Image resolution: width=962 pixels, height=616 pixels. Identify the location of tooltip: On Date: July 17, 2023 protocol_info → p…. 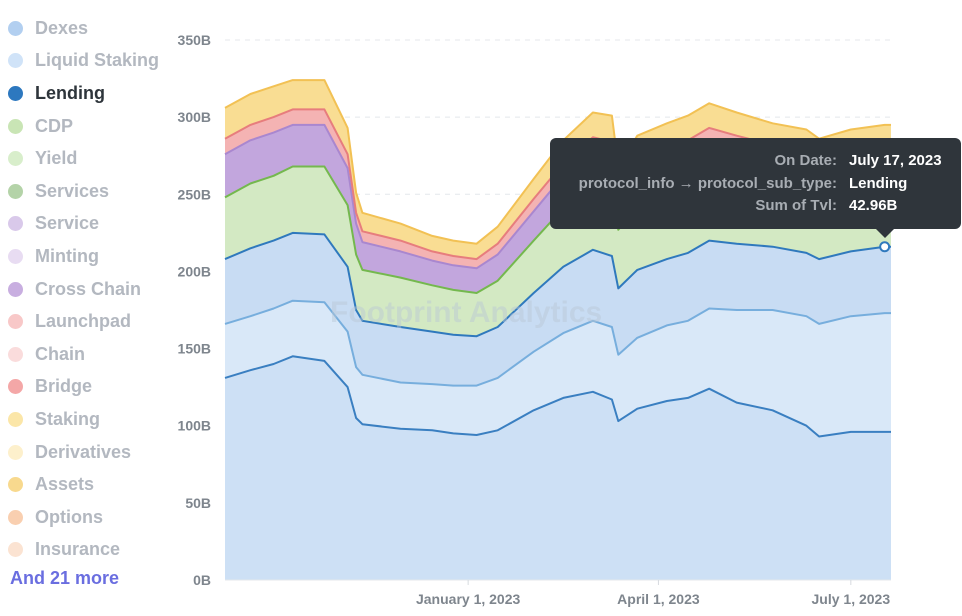
(755, 188).